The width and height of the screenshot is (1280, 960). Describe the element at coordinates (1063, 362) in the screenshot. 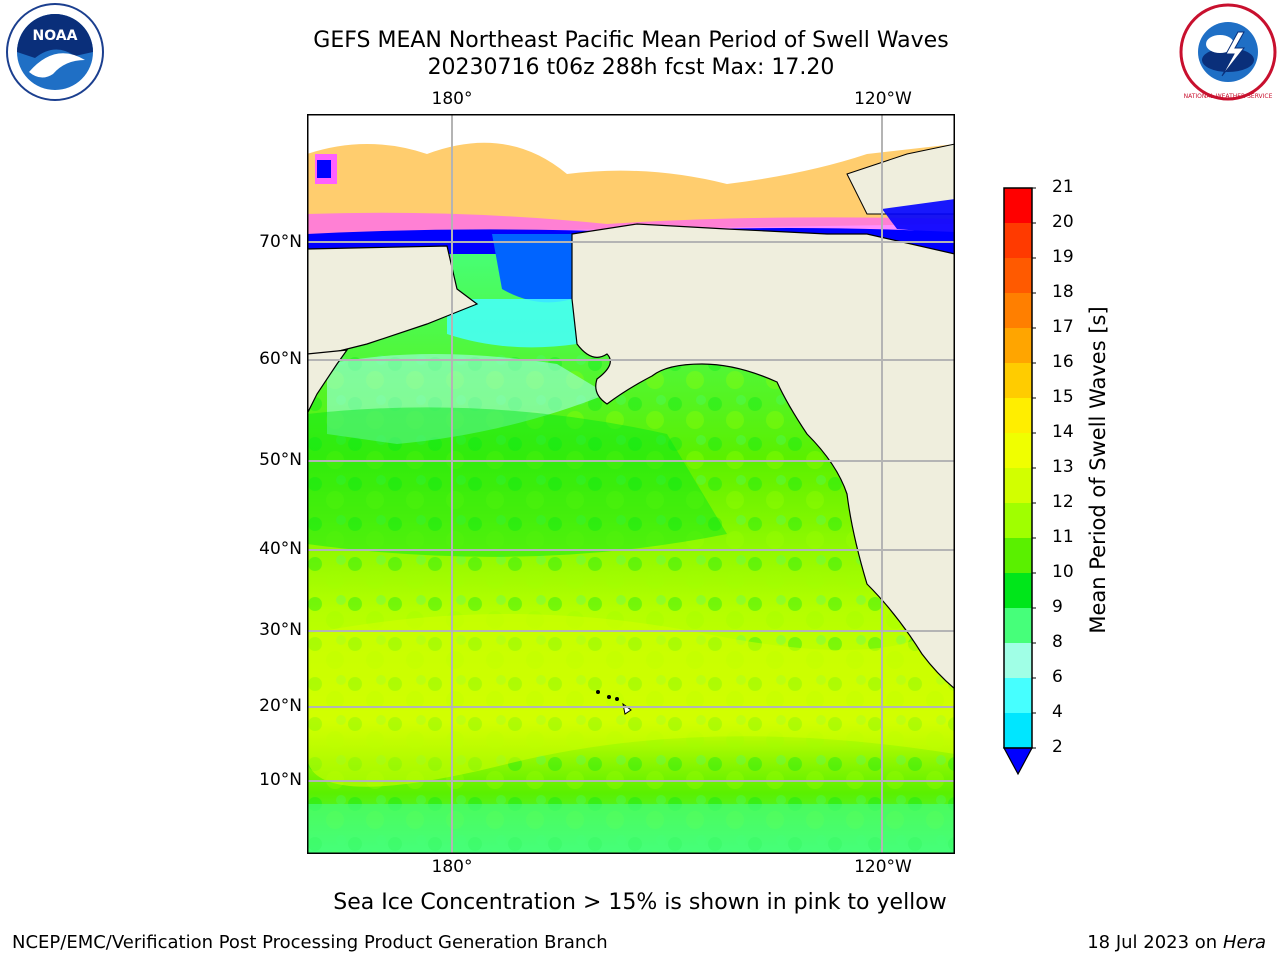

I see `colorbar-tick-label: 16` at that location.